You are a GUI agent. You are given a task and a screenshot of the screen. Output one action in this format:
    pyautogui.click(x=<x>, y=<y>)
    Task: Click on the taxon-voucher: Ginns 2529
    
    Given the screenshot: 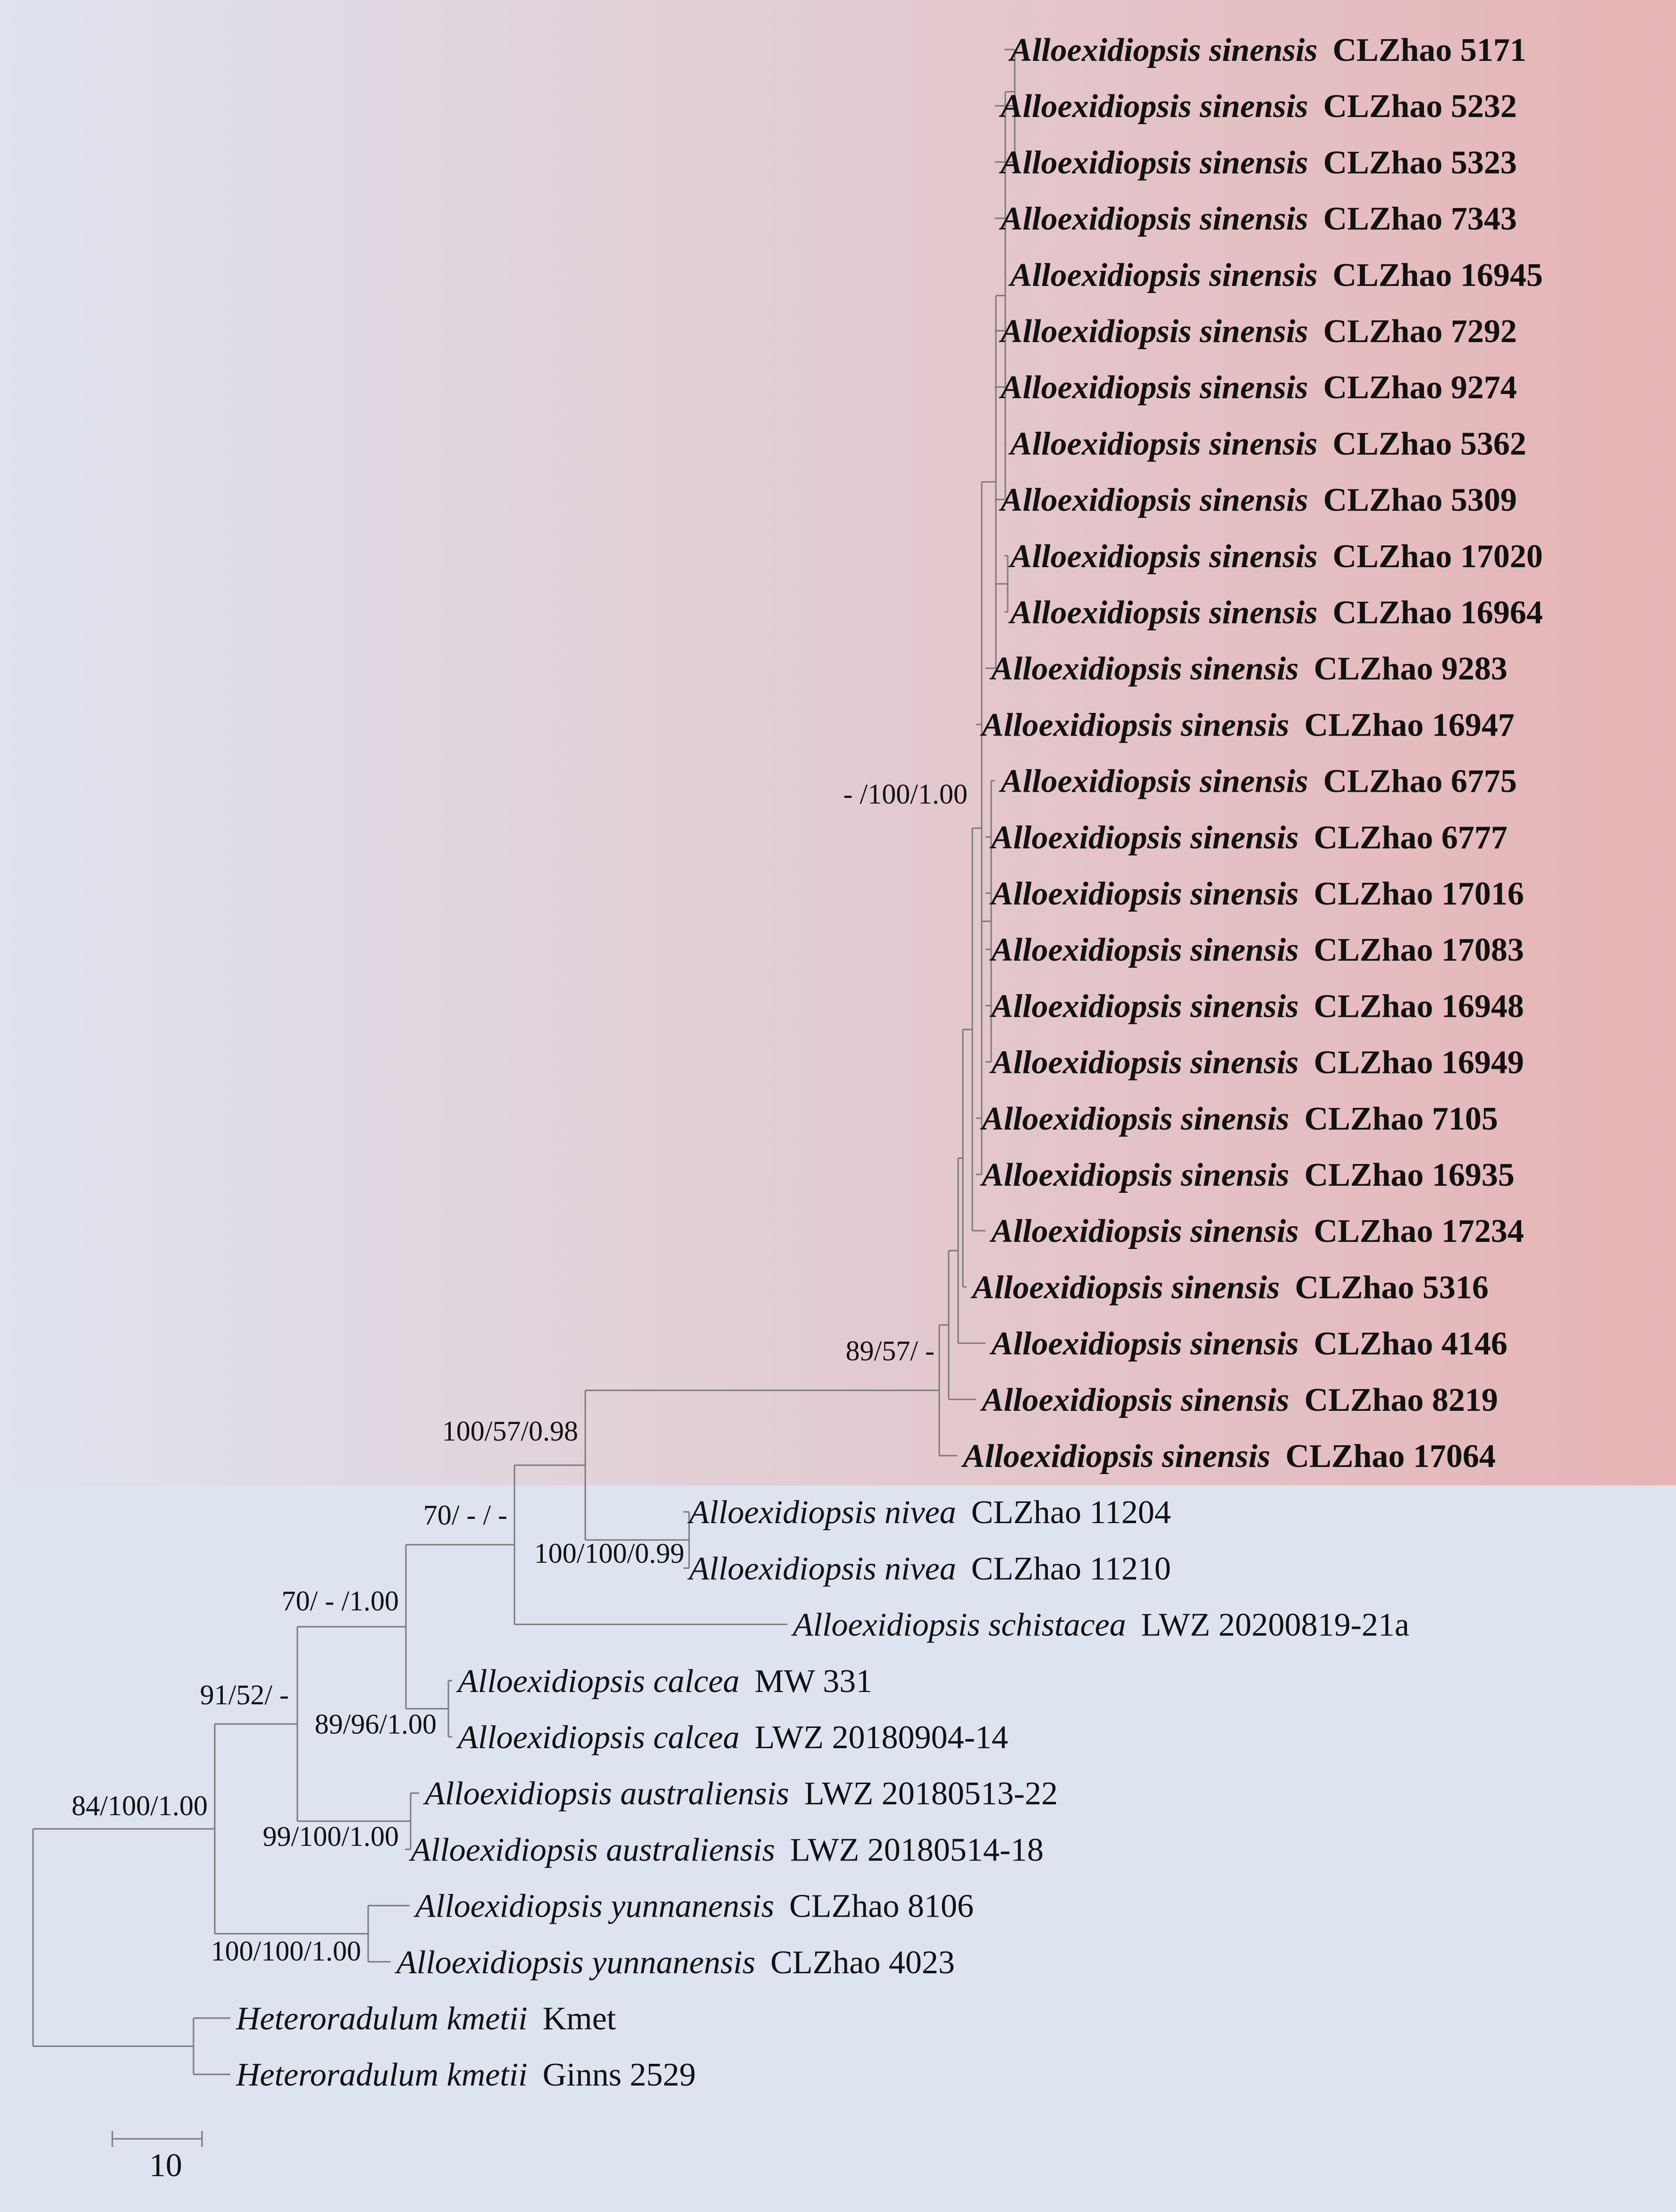 What is the action you would take?
    pyautogui.click(x=619, y=2075)
    